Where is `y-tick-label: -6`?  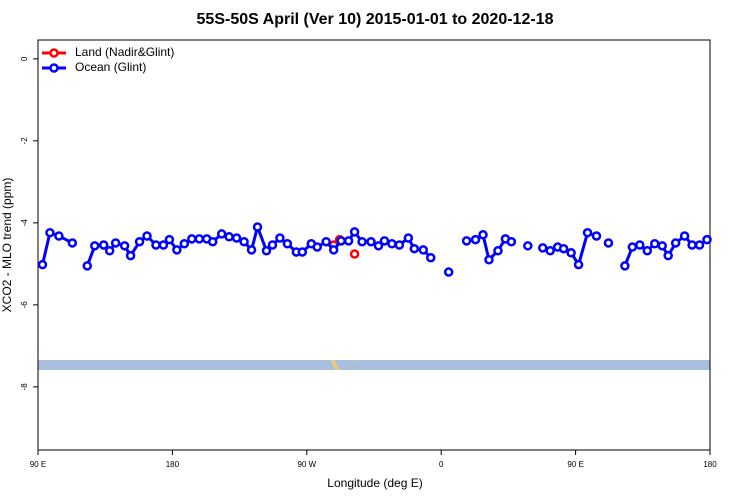 y-tick-label: -6 is located at coordinates (24, 305).